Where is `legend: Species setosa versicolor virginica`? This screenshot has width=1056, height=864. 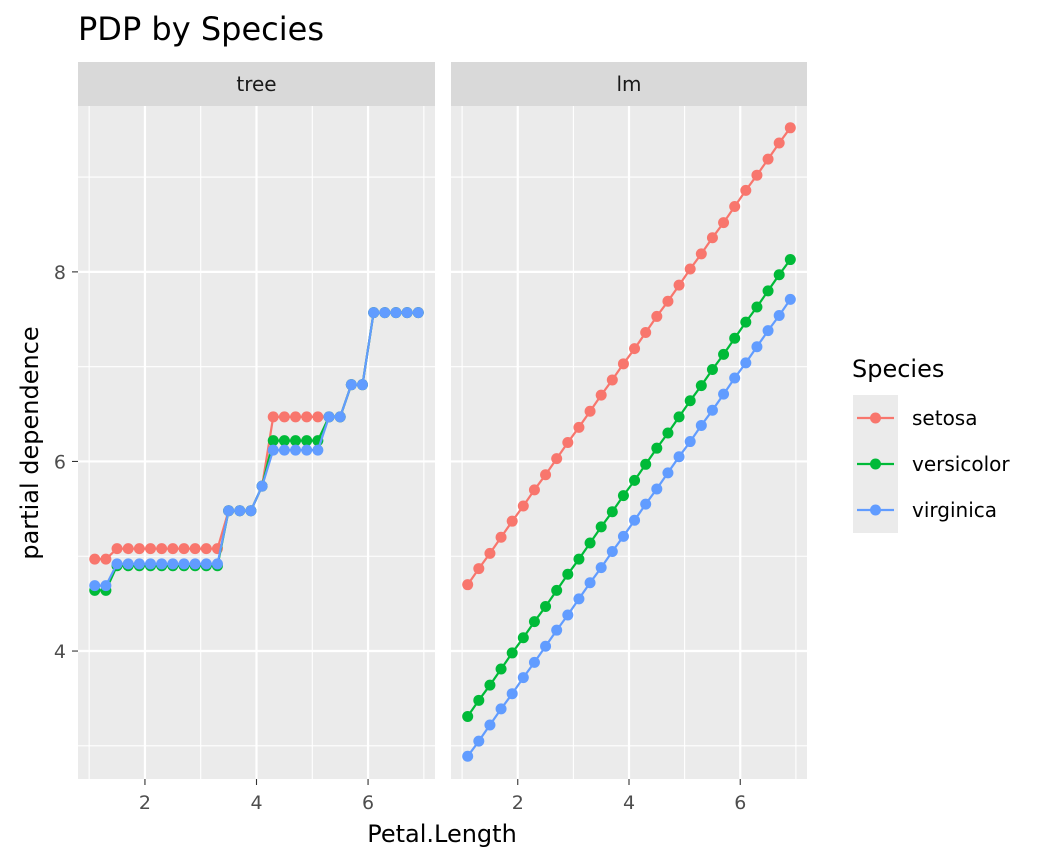
legend: Species setosa versicolor virginica is located at coordinates (931, 444).